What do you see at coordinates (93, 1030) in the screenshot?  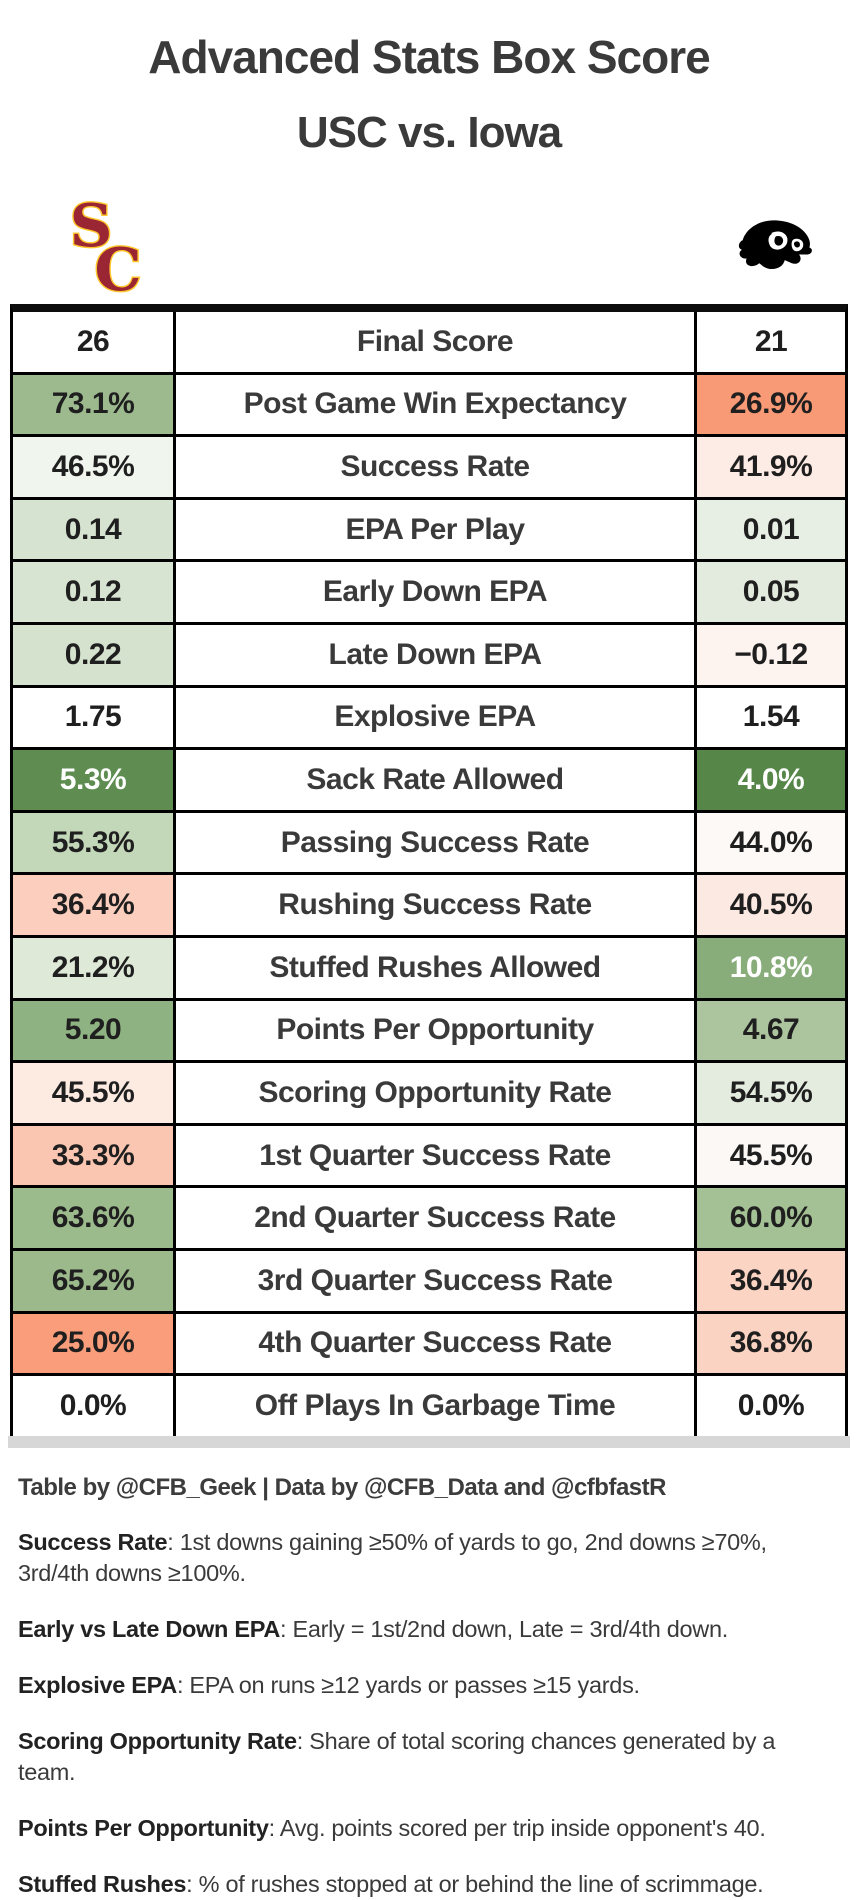 I see `usc-value-cell: 5.20` at bounding box center [93, 1030].